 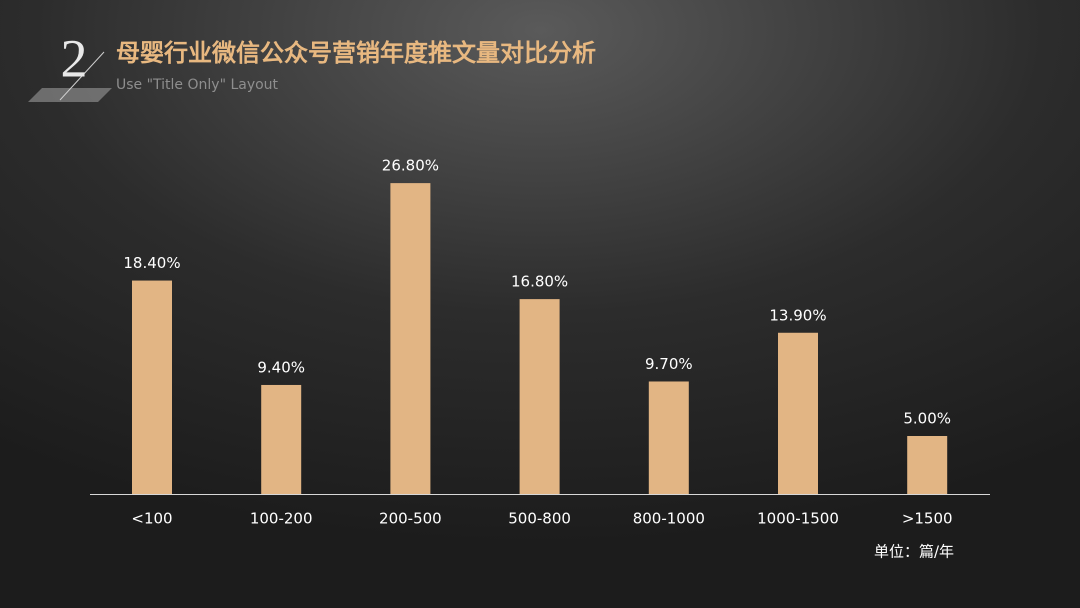 What do you see at coordinates (410, 166) in the screenshot?
I see `value-label: 26.80%` at bounding box center [410, 166].